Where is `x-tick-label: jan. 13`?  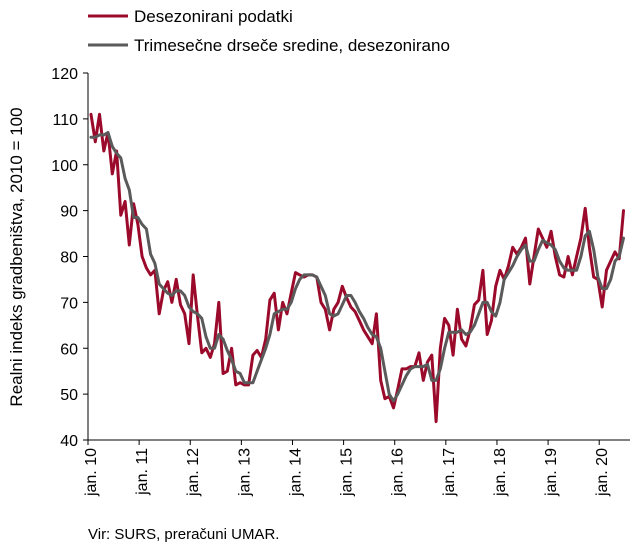 x-tick-label: jan. 13 is located at coordinates (244, 472).